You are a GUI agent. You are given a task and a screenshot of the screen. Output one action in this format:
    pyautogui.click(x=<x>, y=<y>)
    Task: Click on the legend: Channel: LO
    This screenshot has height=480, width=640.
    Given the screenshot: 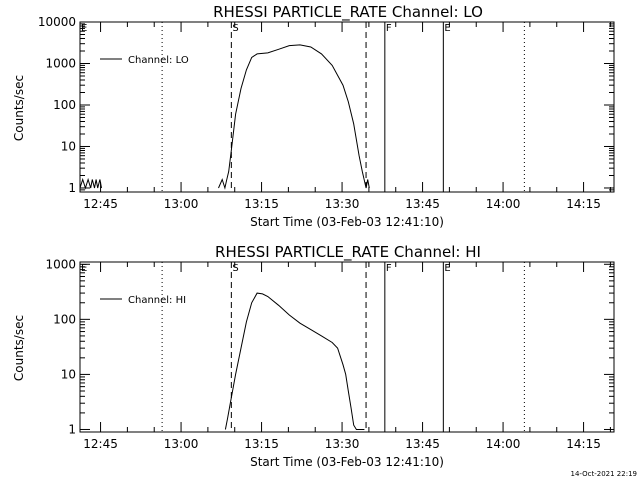 What is the action you would take?
    pyautogui.click(x=144, y=60)
    